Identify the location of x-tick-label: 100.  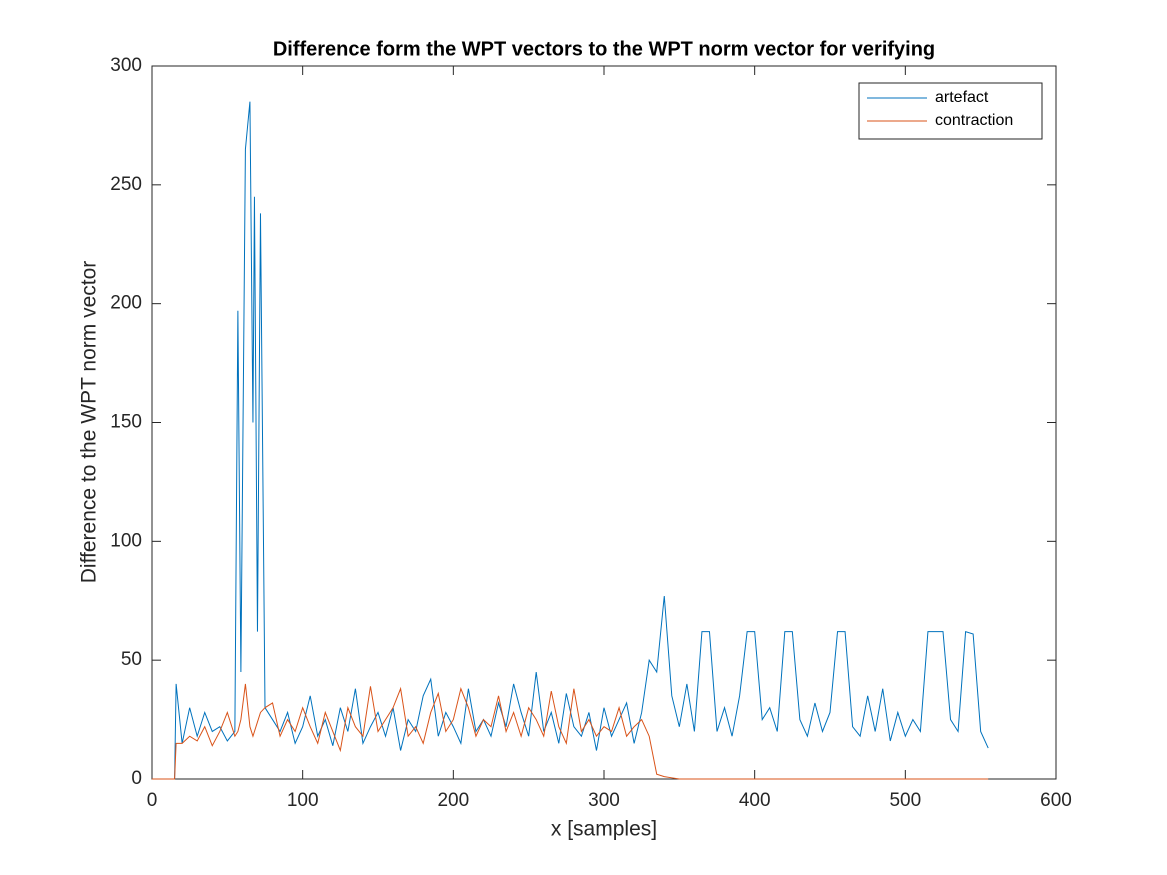
(303, 800).